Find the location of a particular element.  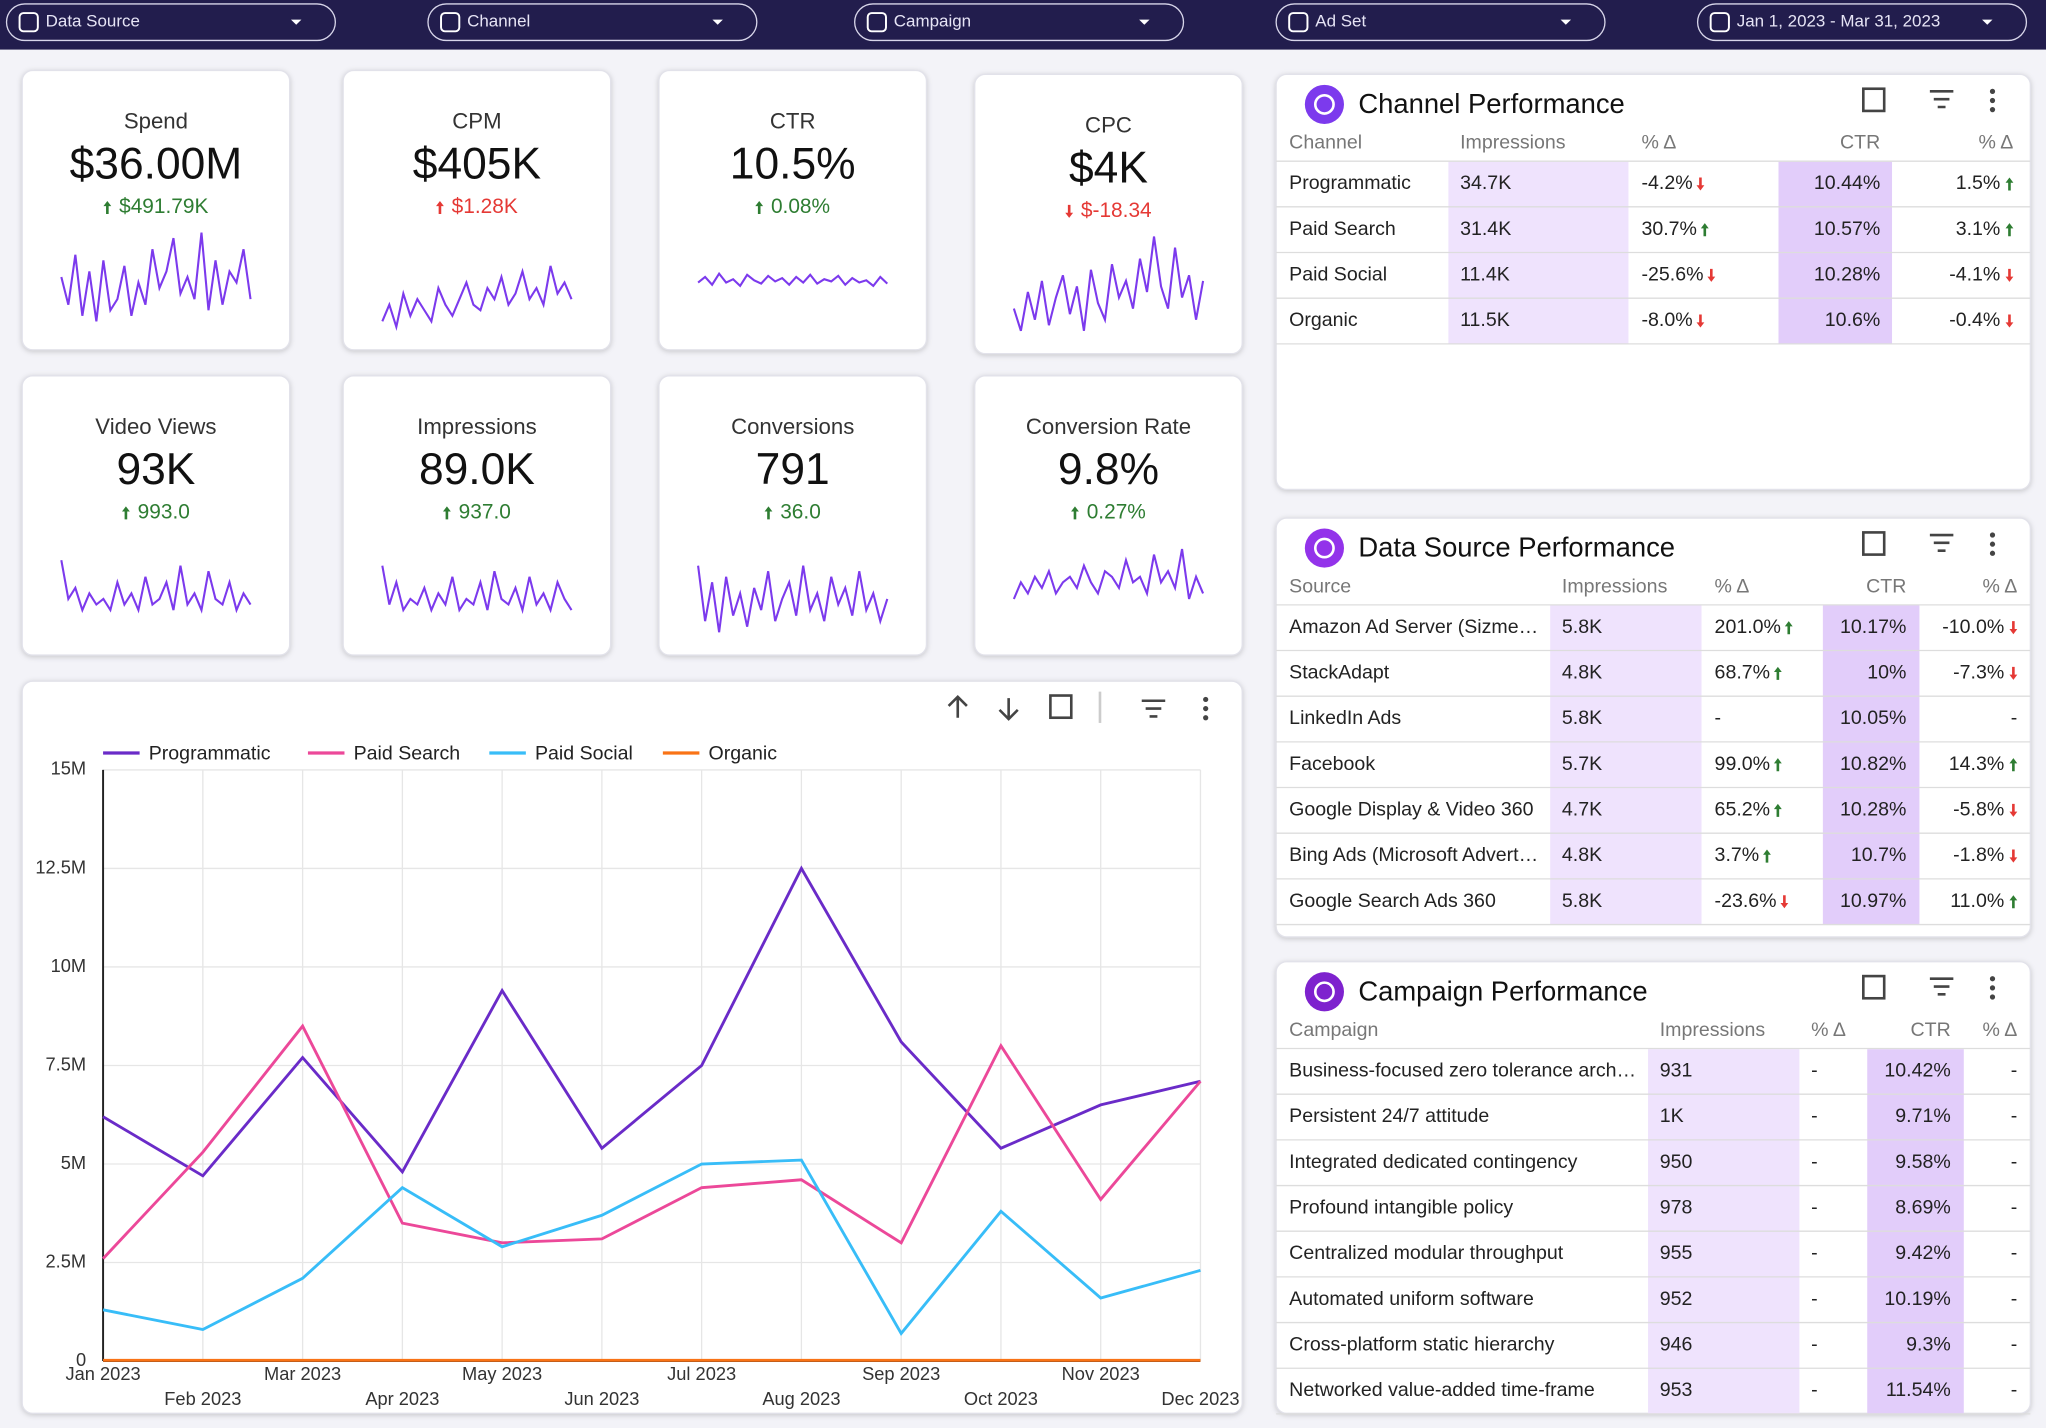

cell: 10.17% is located at coordinates (1873, 627).